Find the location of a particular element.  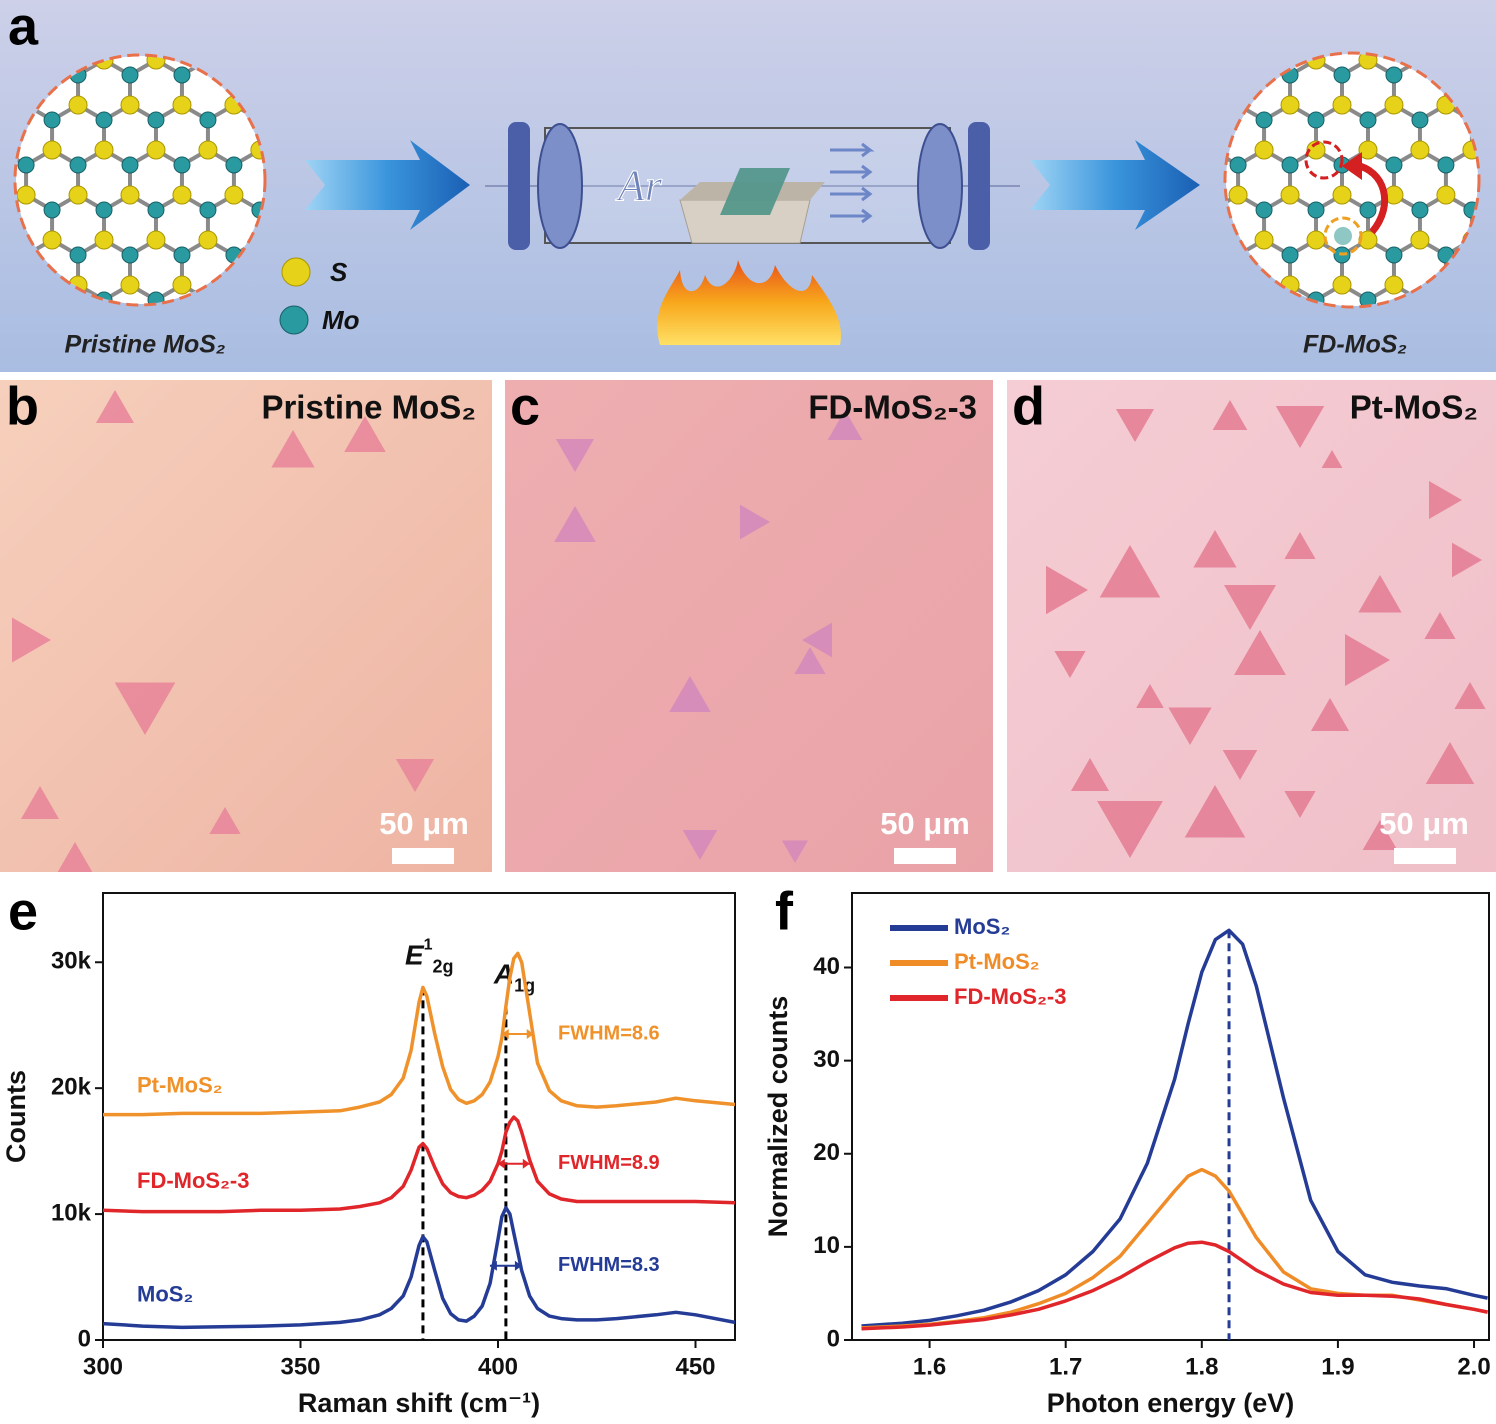

panel-letter: c is located at coordinates (525, 406).